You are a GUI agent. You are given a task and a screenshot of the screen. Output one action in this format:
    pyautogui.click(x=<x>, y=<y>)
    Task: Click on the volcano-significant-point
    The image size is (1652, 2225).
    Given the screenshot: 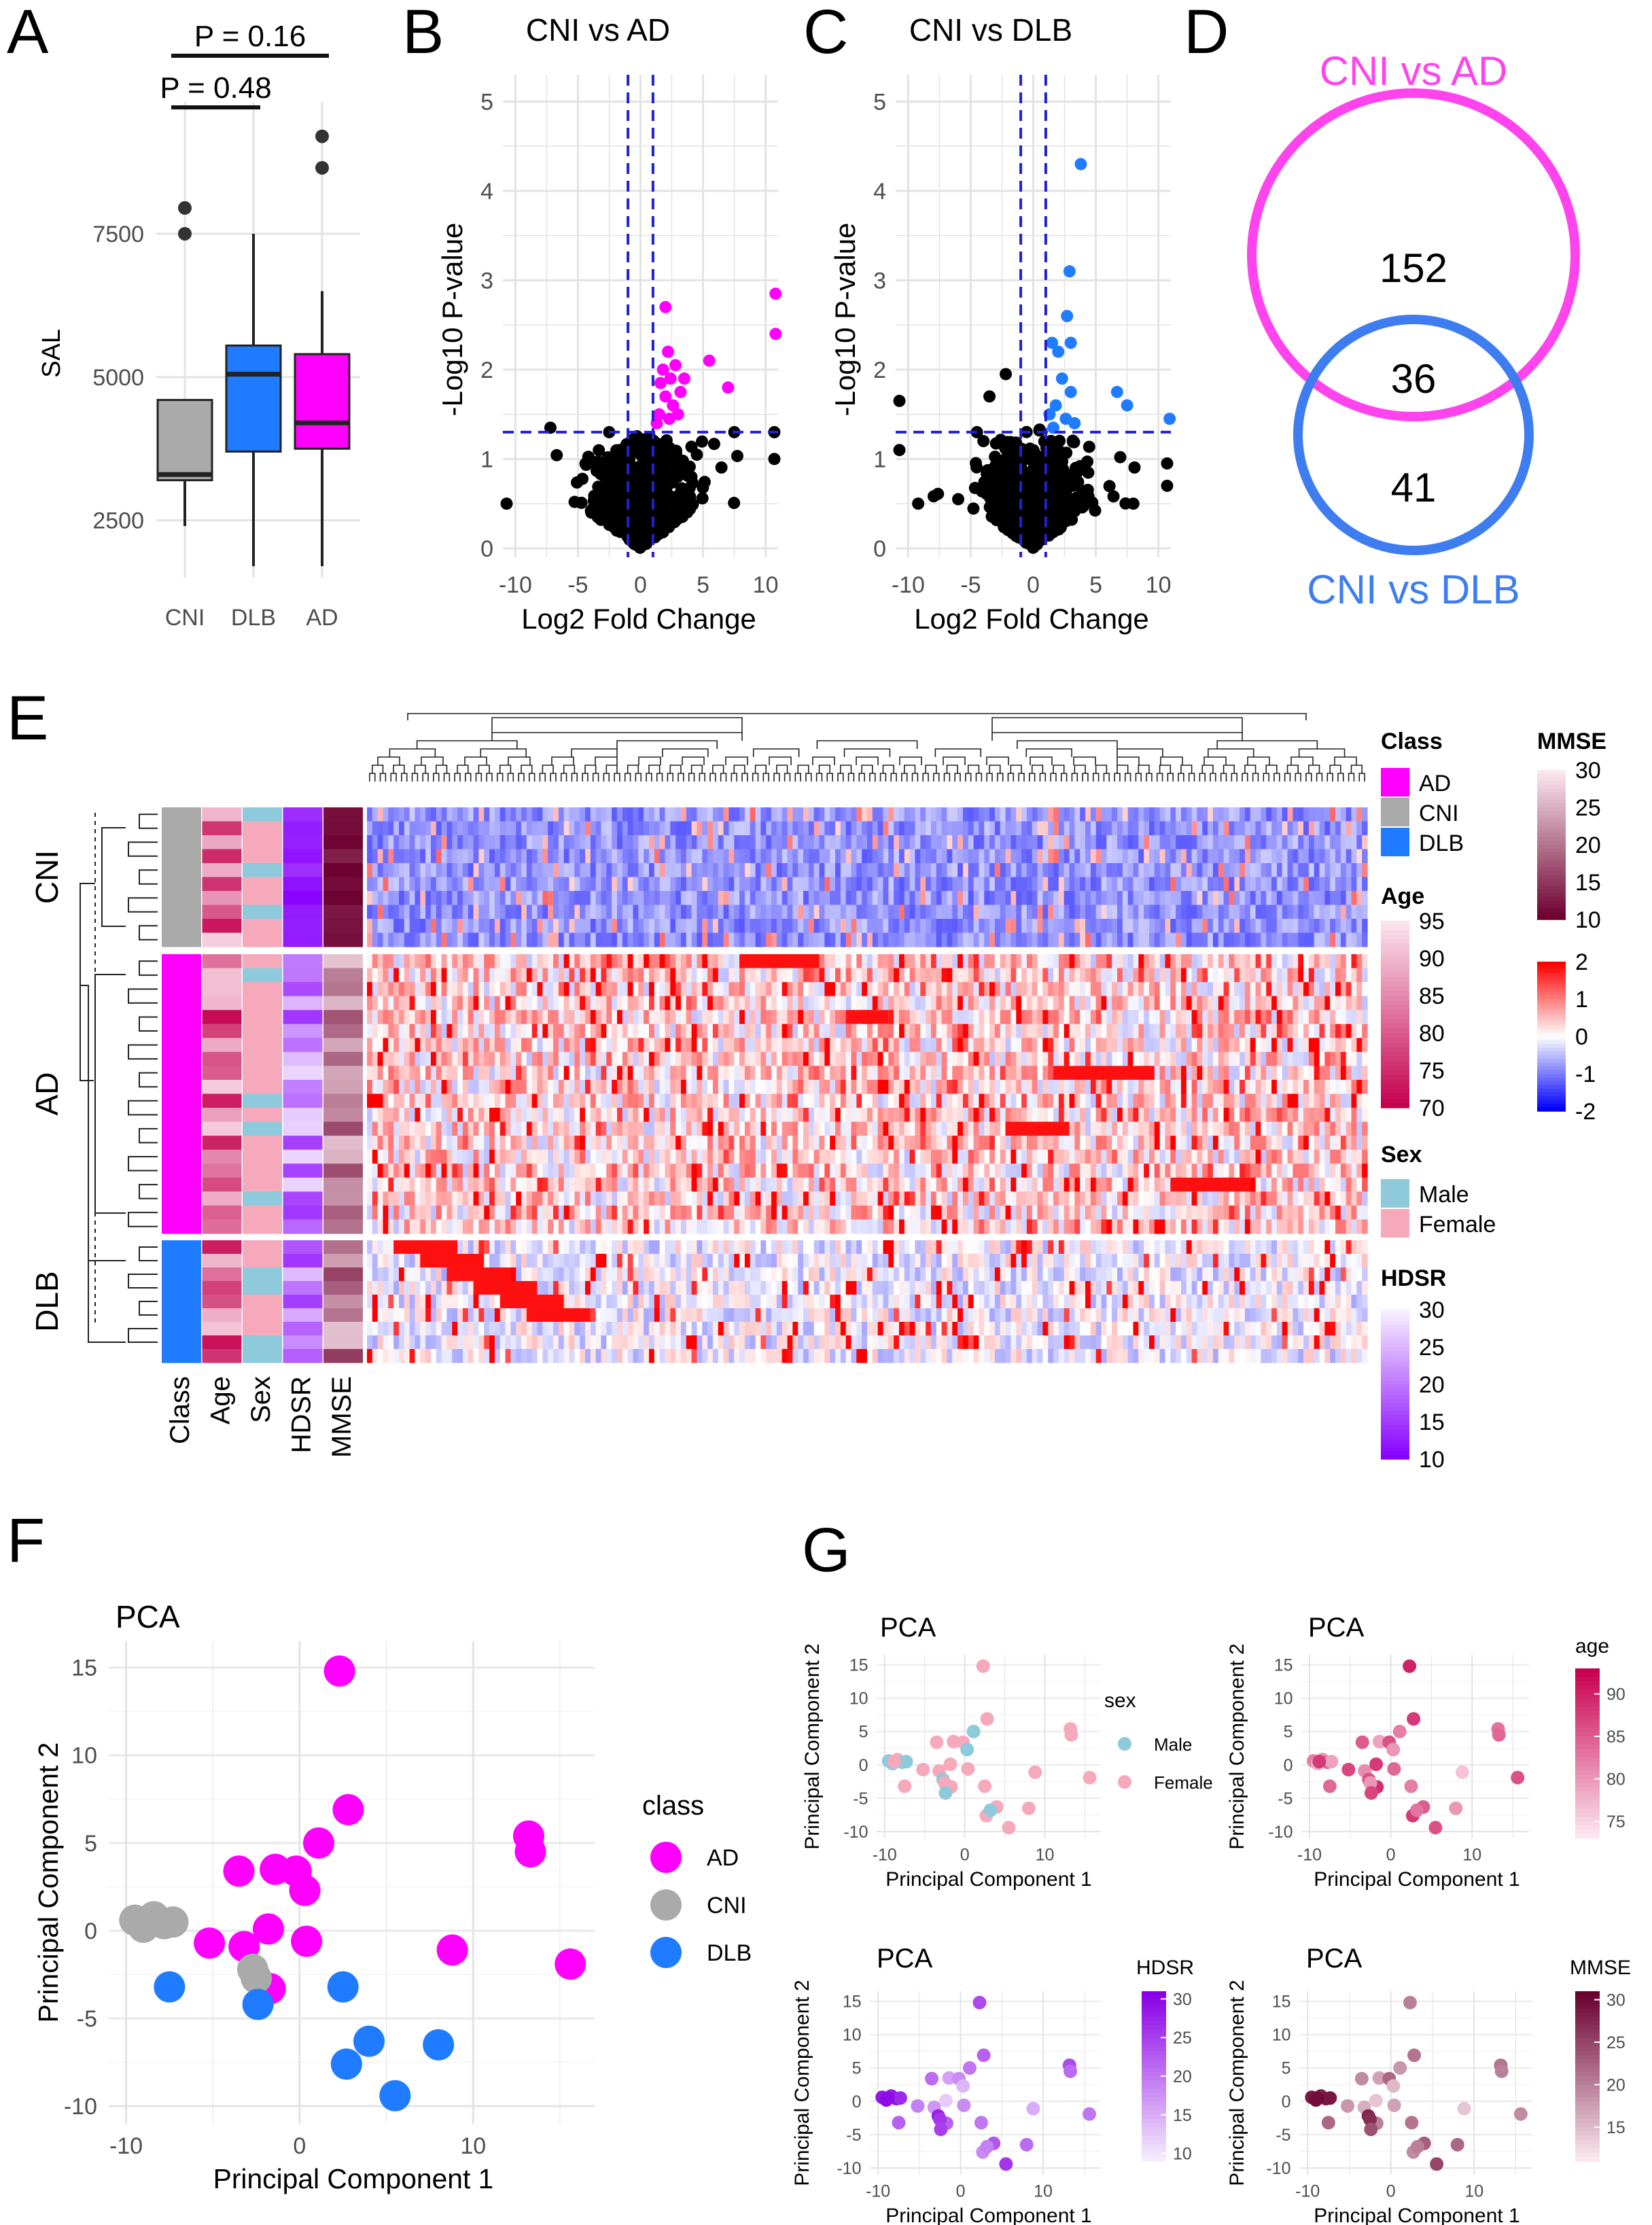 What is the action you would take?
    pyautogui.click(x=1070, y=342)
    